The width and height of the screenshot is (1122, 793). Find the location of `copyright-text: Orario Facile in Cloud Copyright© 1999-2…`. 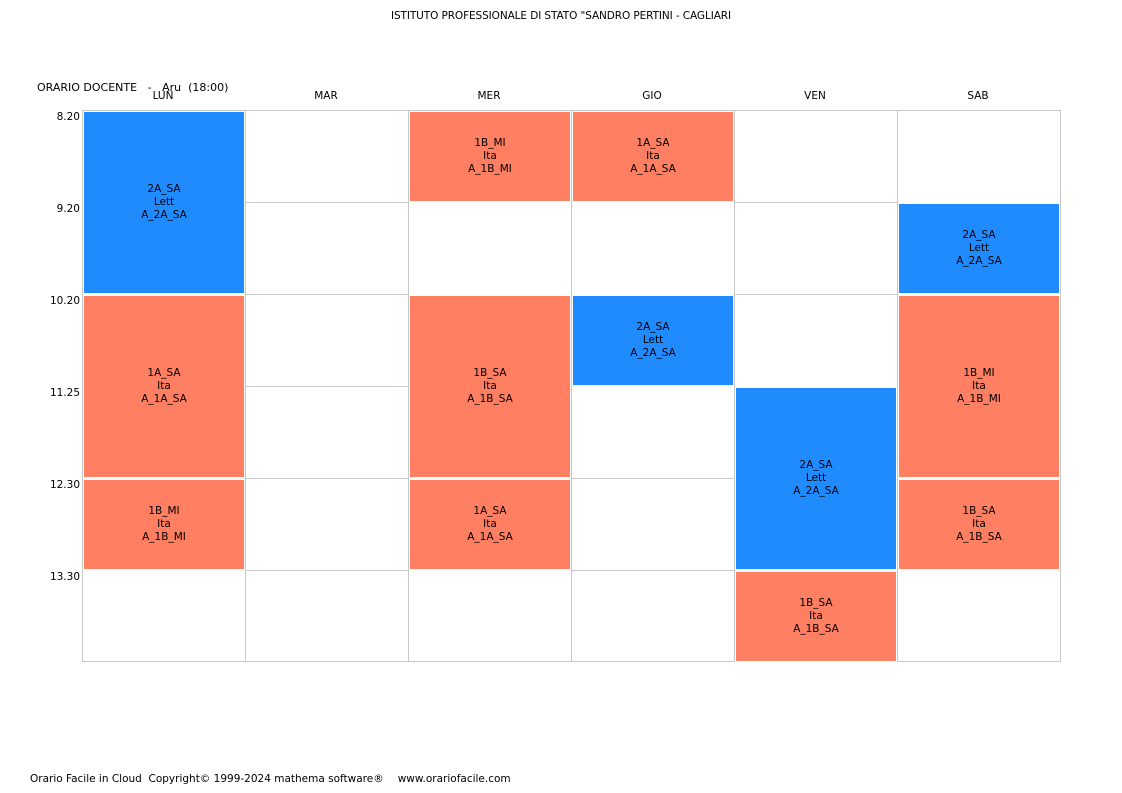

copyright-text: Orario Facile in Cloud Copyright© 1999-2… is located at coordinates (207, 779).